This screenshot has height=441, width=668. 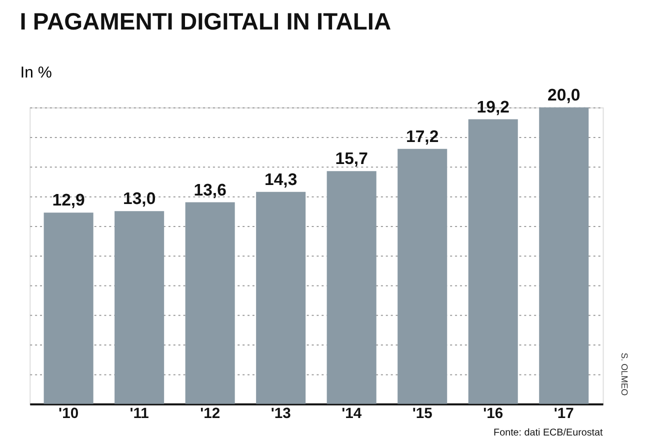 What do you see at coordinates (352, 414) in the screenshot?
I see `x-tick-label: '14` at bounding box center [352, 414].